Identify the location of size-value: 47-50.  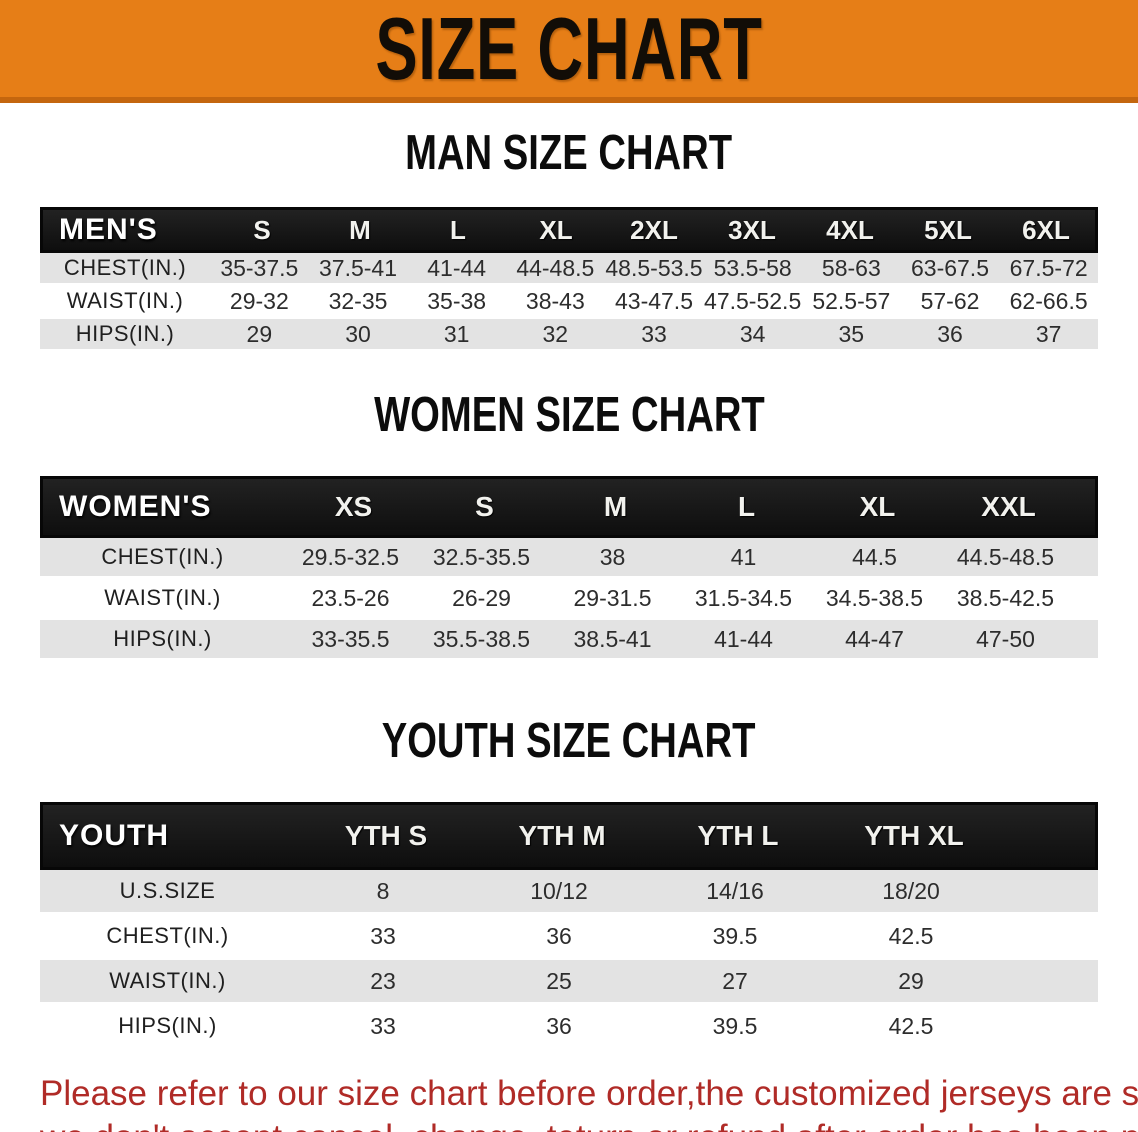
(1005, 638).